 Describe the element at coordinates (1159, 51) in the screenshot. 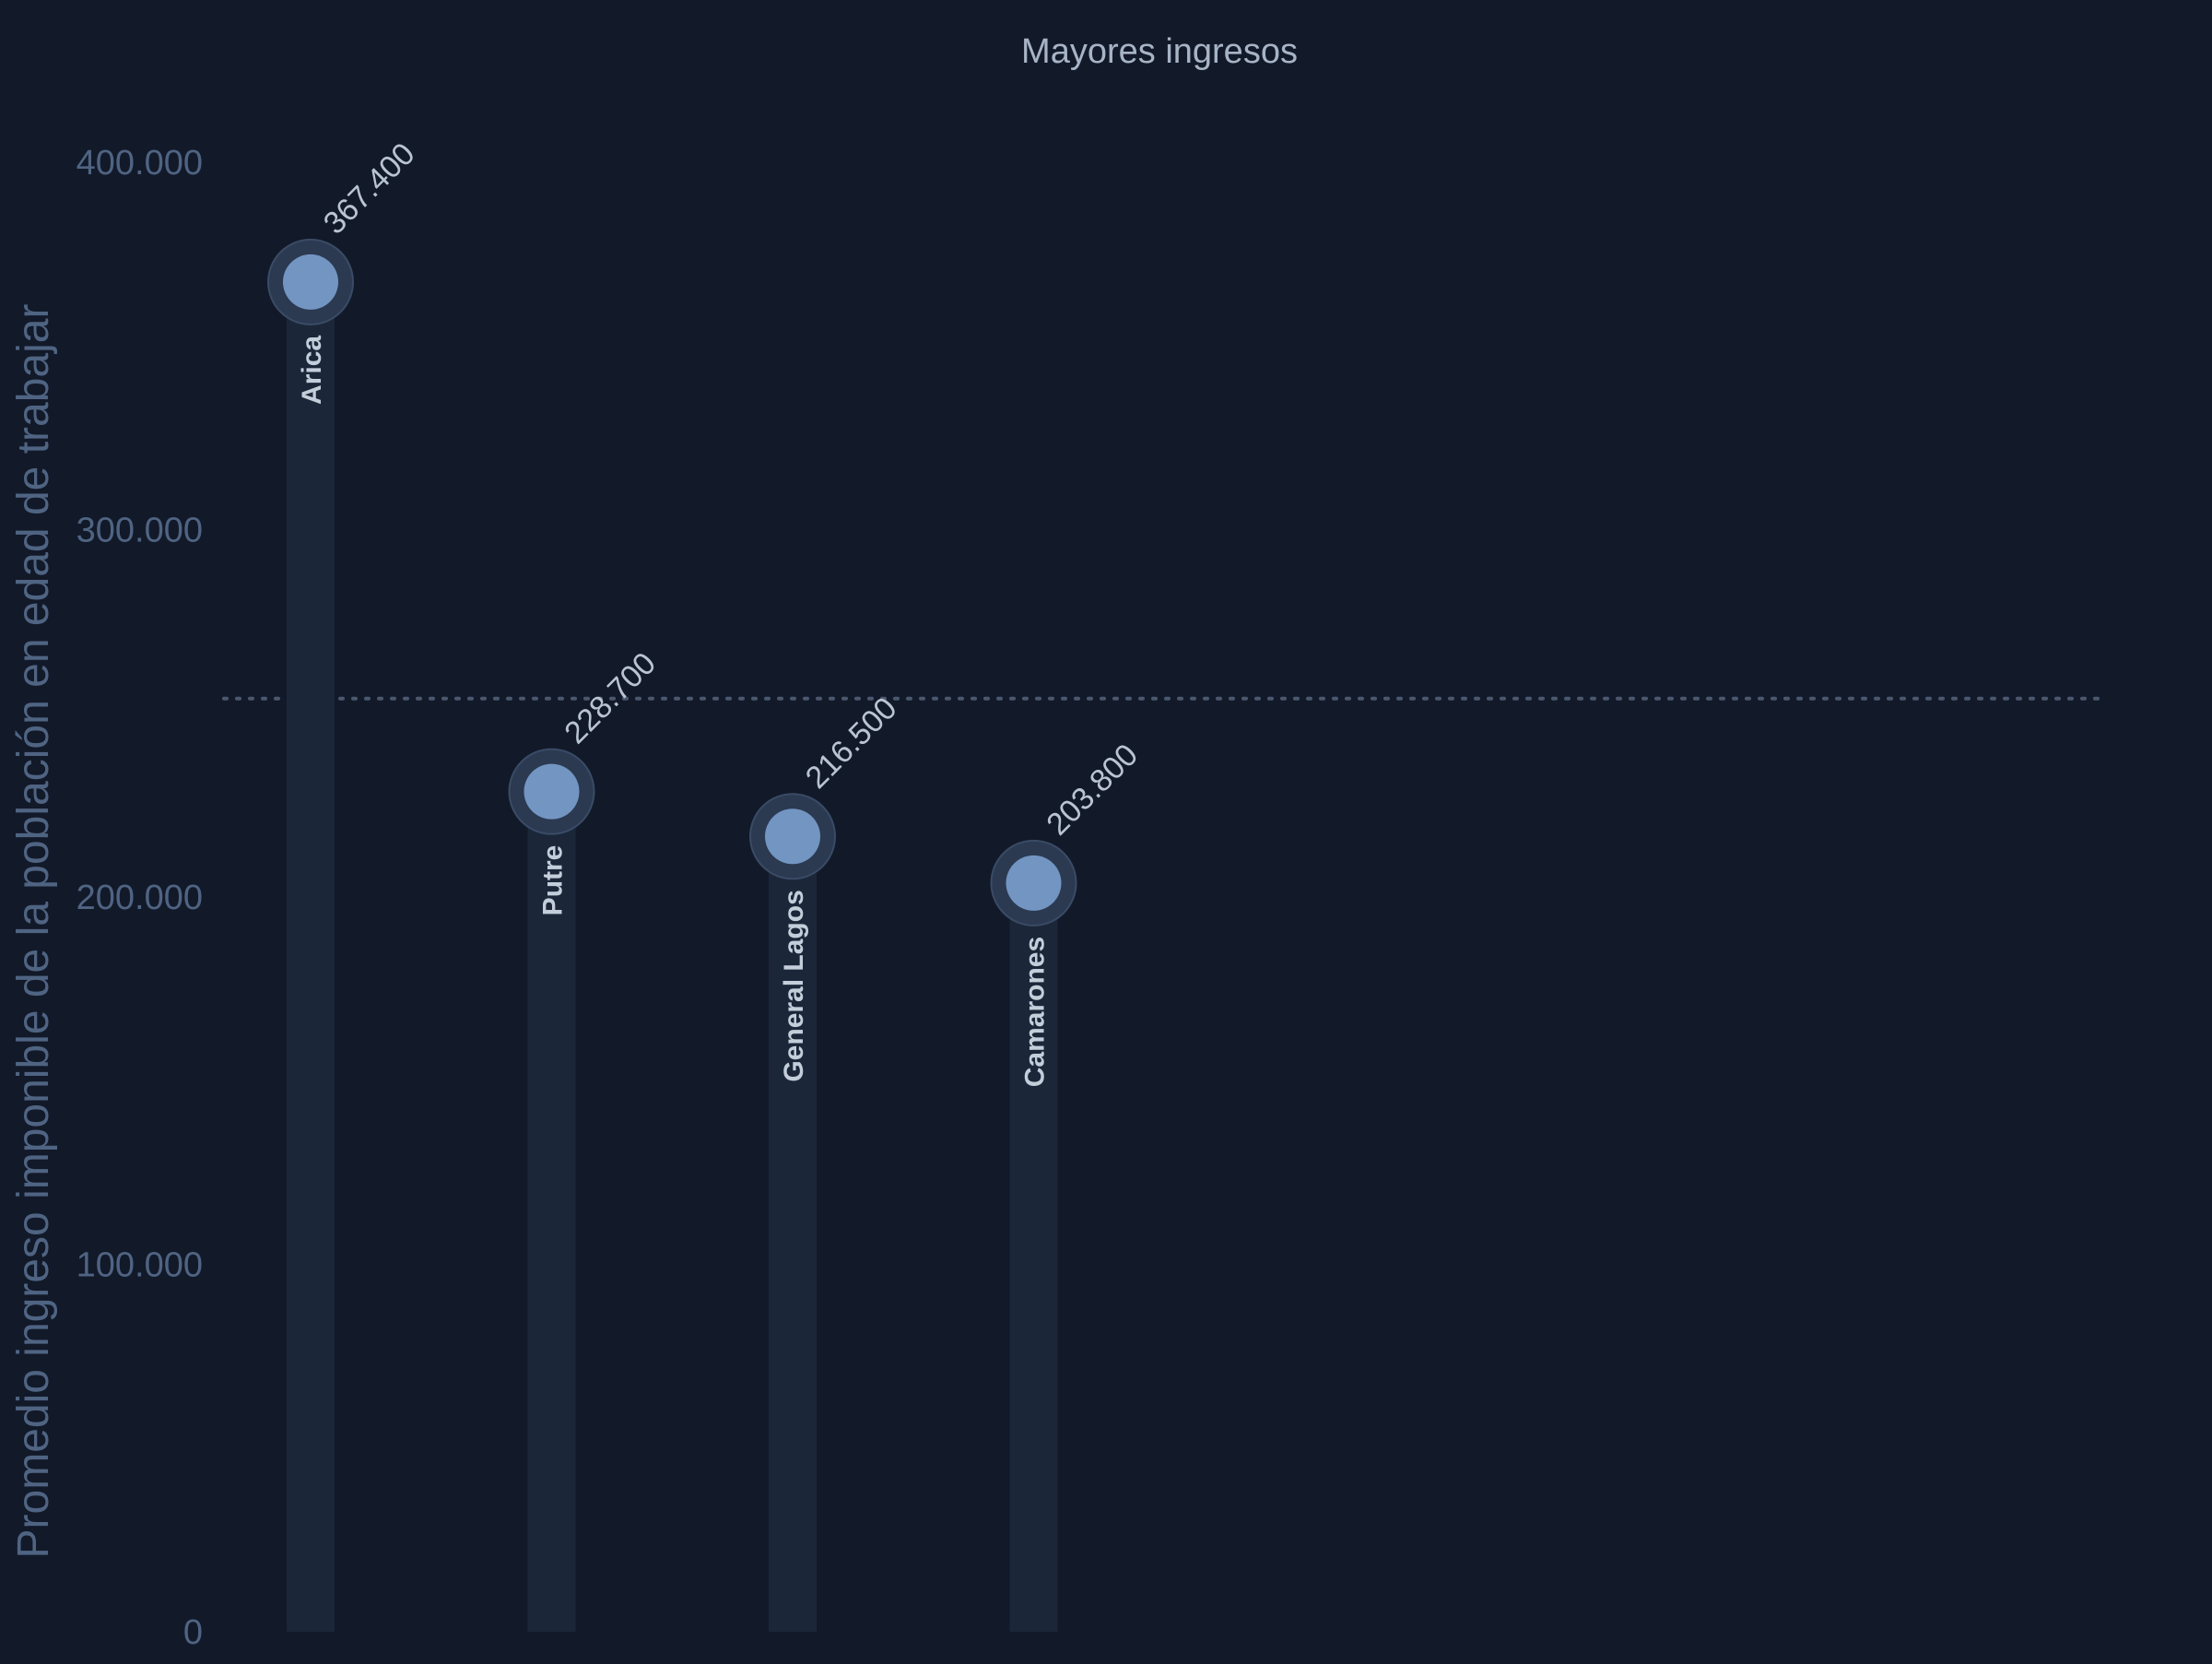

I see `chart-title: Mayores ingresos` at that location.